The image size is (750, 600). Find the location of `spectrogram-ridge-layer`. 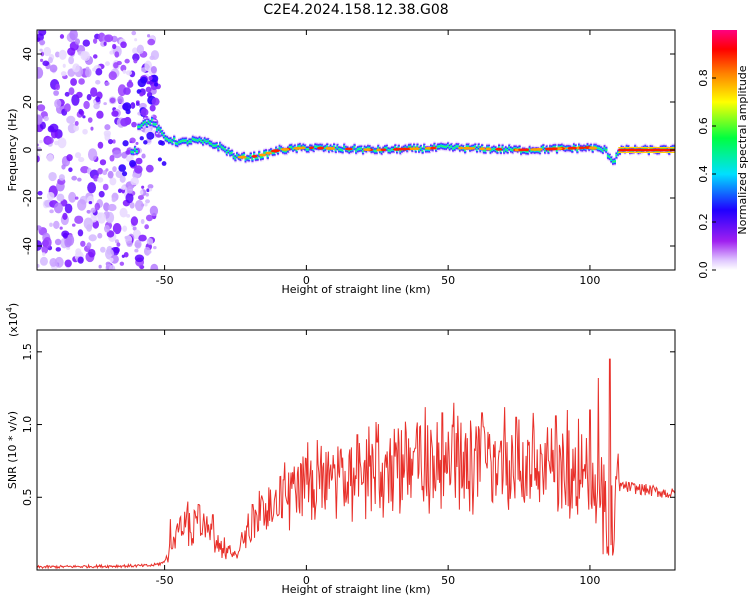

spectrogram-ridge-layer is located at coordinates (402, 141).